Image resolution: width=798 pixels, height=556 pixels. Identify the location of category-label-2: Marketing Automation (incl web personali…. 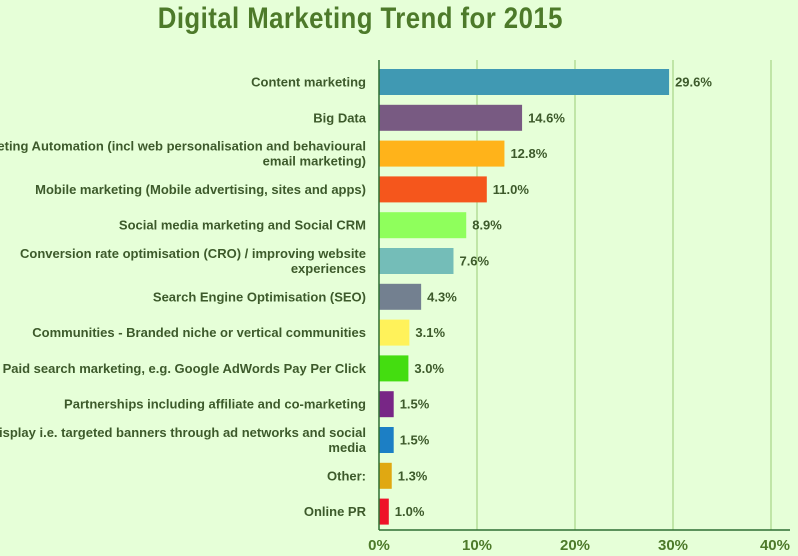
(183, 154).